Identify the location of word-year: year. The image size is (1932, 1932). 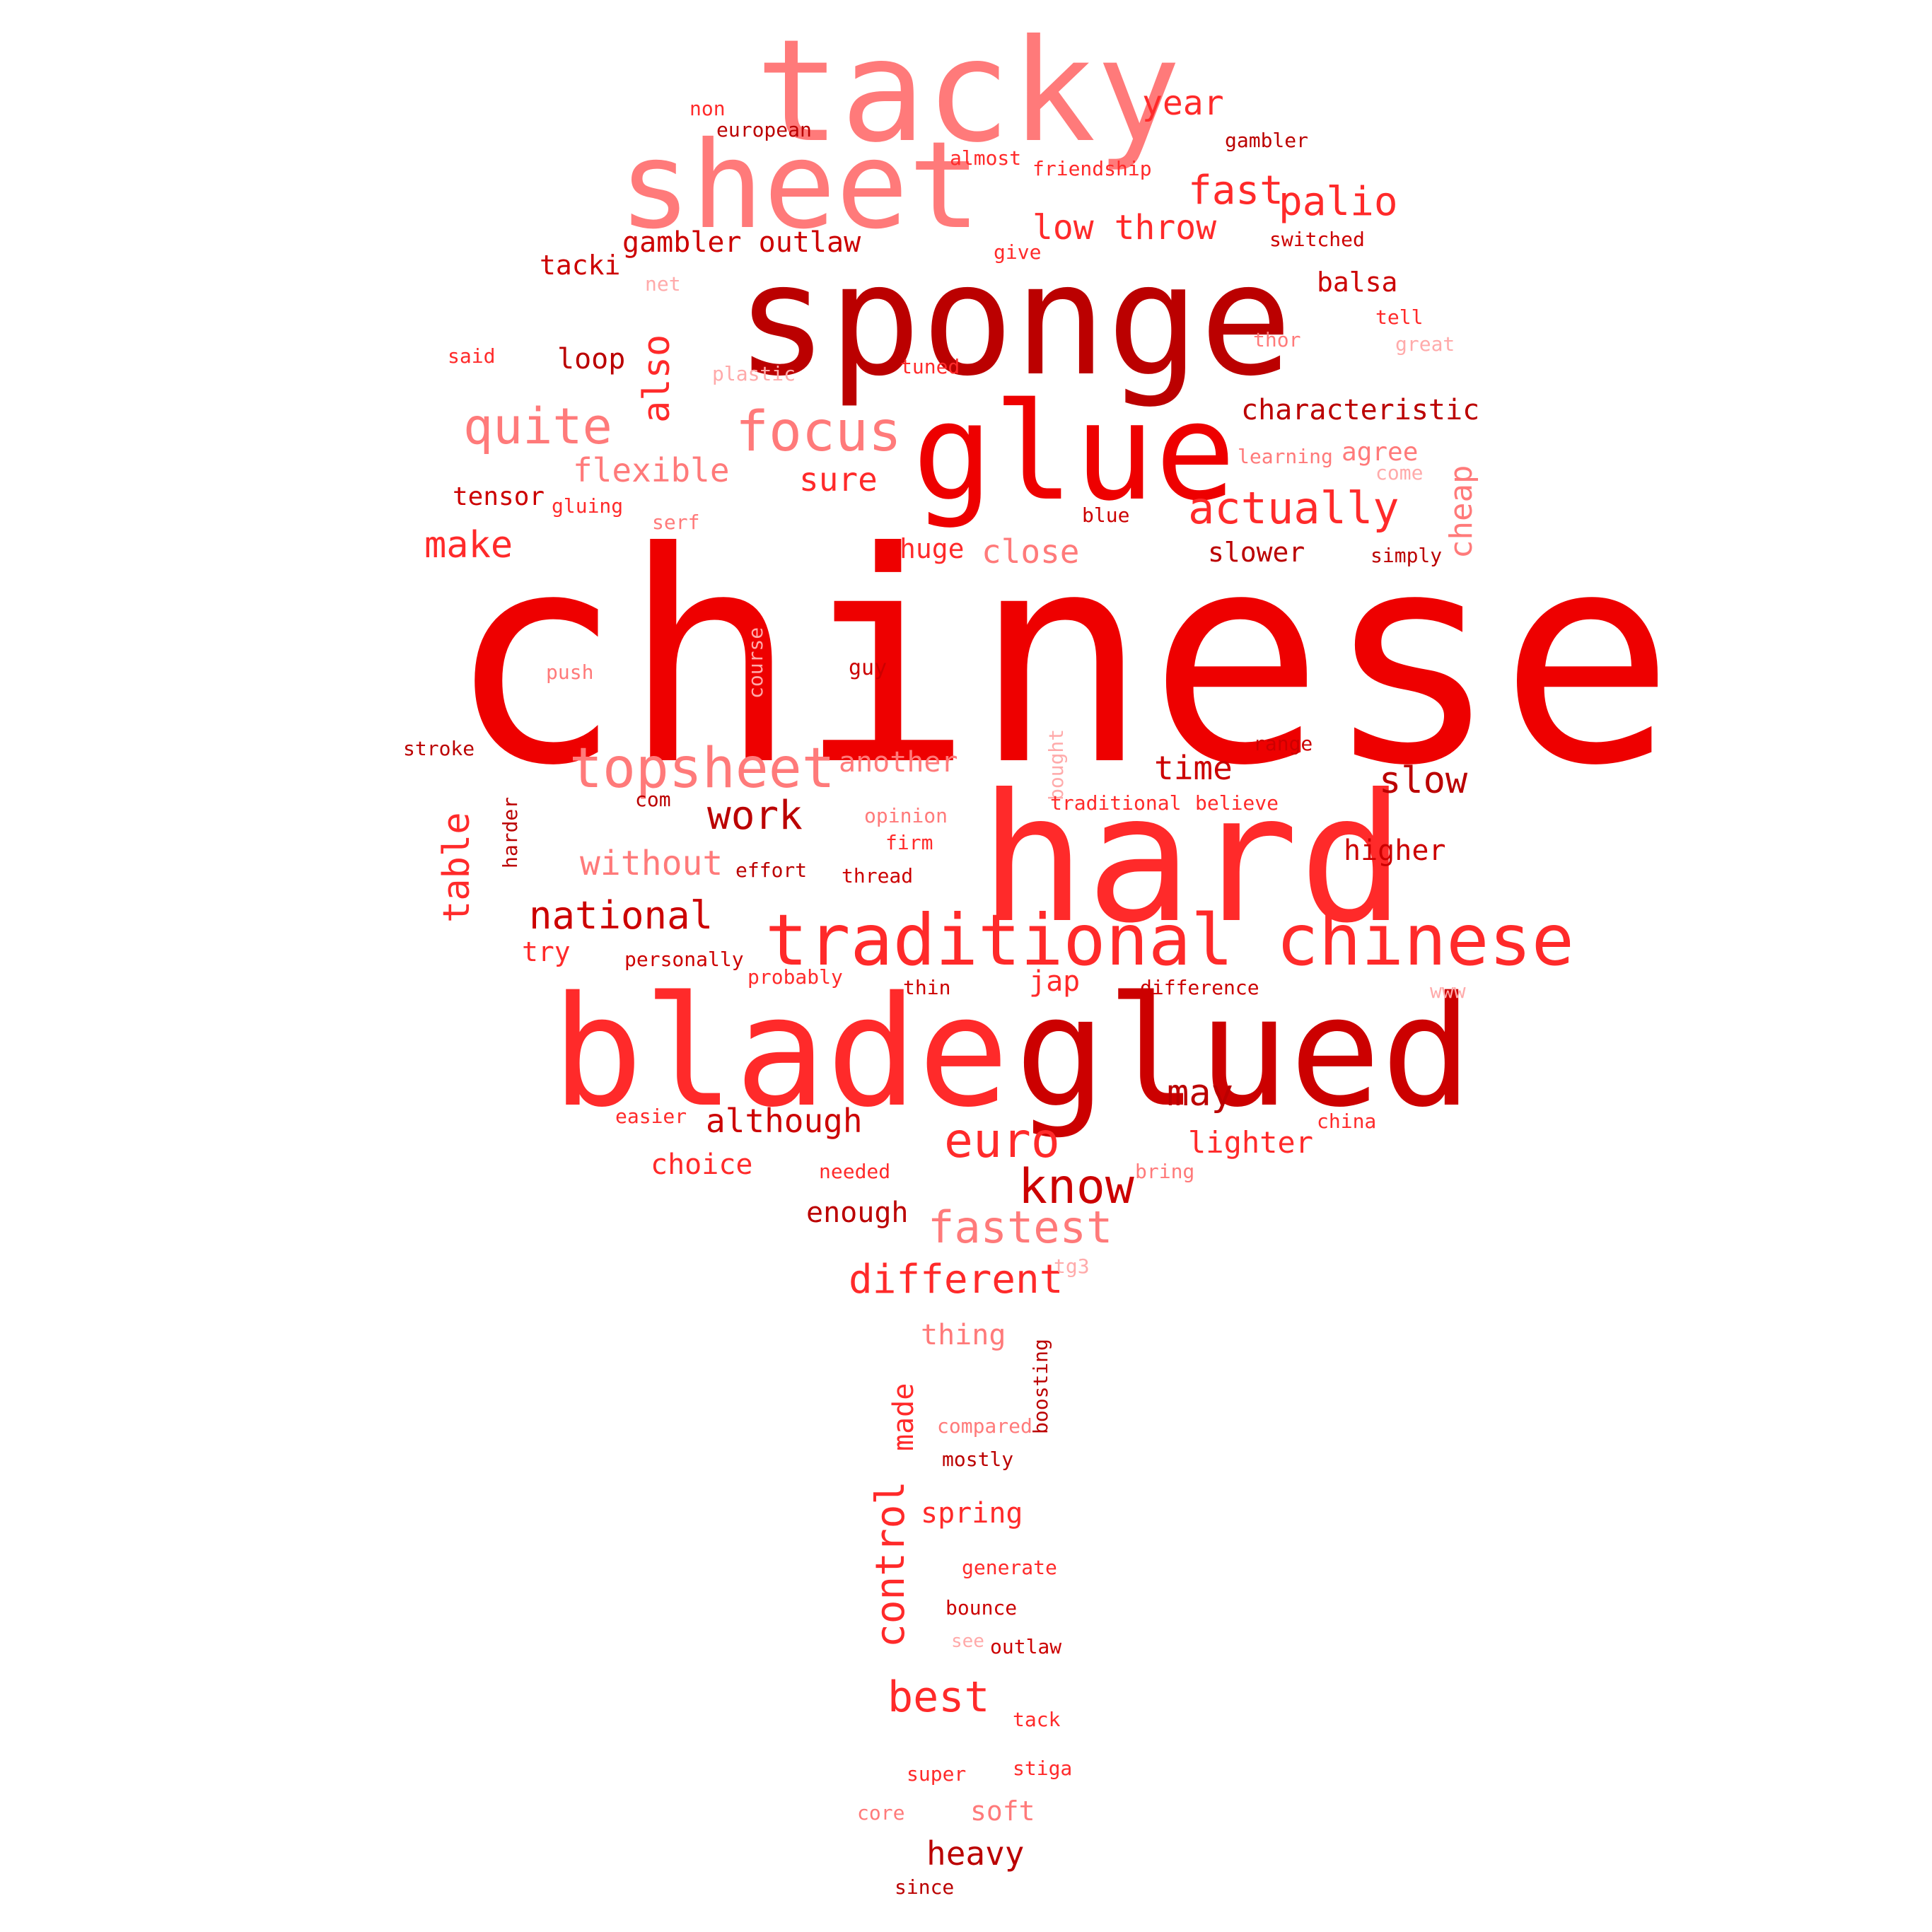
(1183, 103).